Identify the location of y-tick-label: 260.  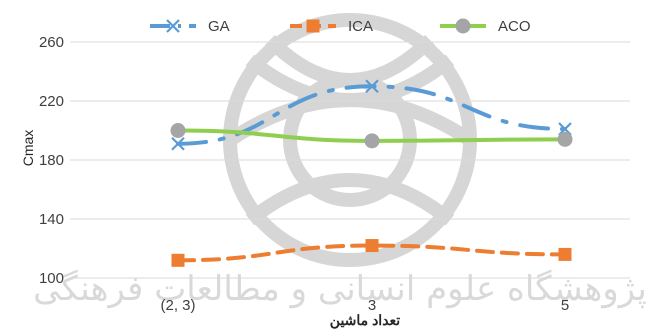
(51, 42).